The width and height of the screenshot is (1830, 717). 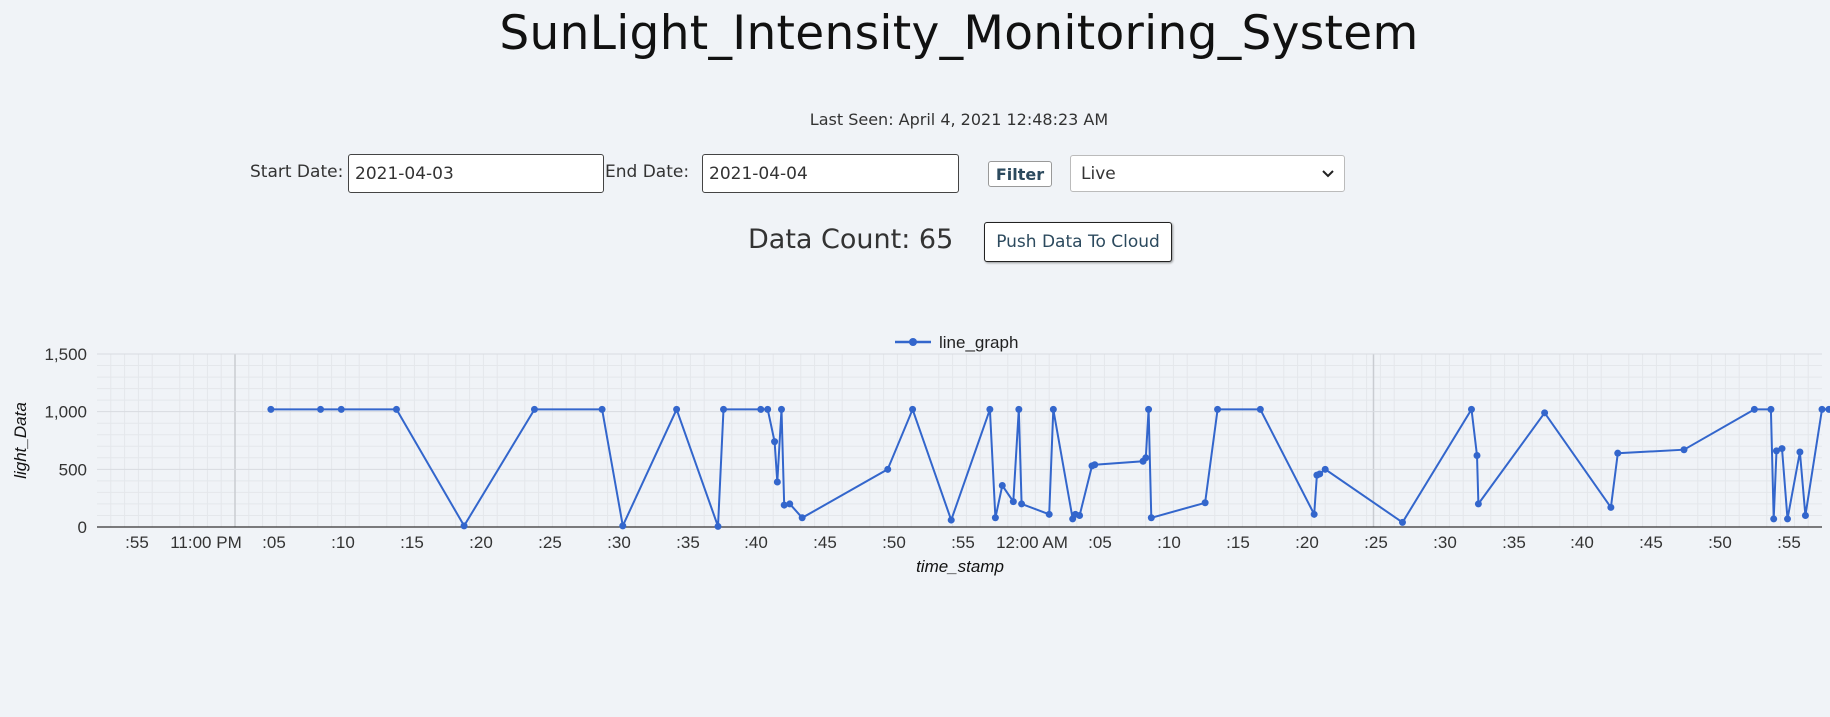 I want to click on end-date-input, so click(x=830, y=173).